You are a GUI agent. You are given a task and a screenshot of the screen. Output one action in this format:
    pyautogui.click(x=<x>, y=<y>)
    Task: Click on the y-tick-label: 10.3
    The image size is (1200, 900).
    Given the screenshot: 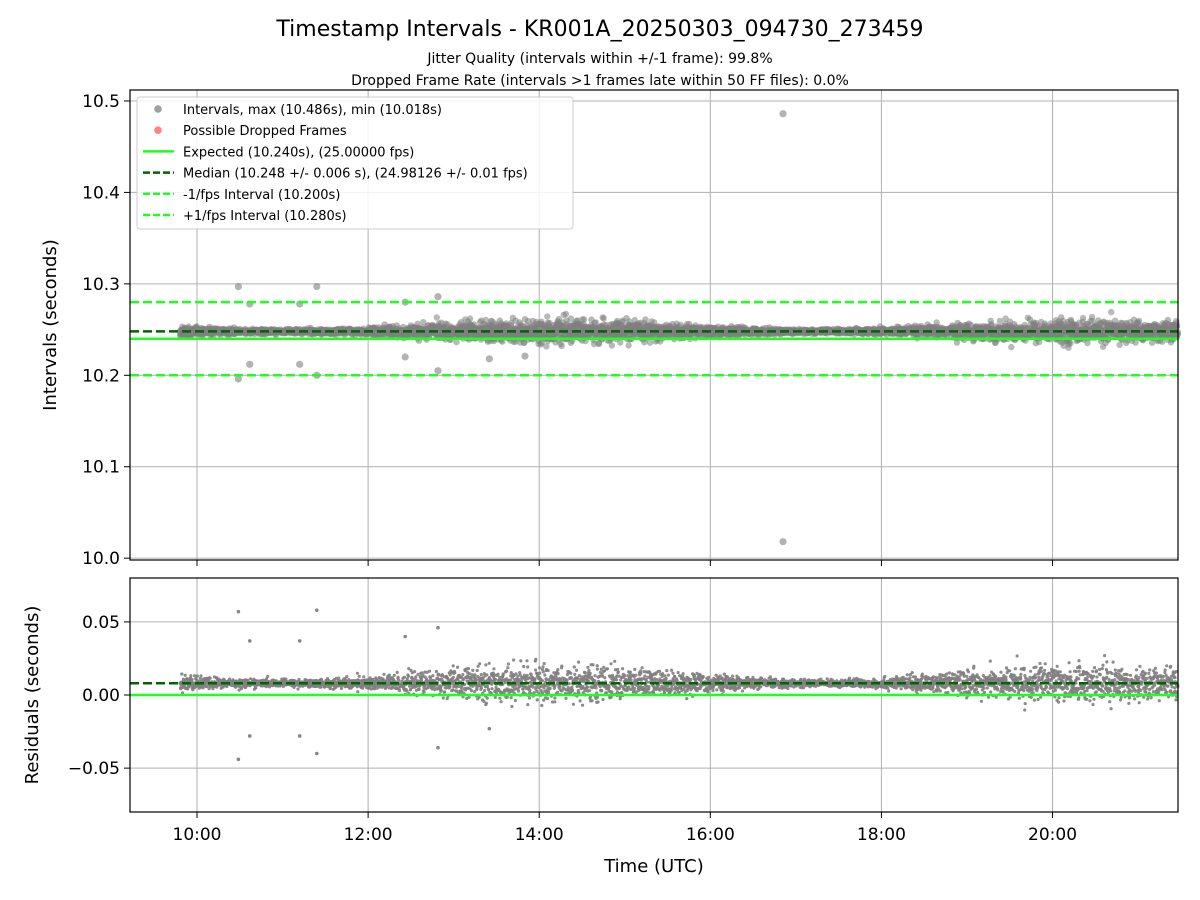 What is the action you would take?
    pyautogui.click(x=101, y=285)
    